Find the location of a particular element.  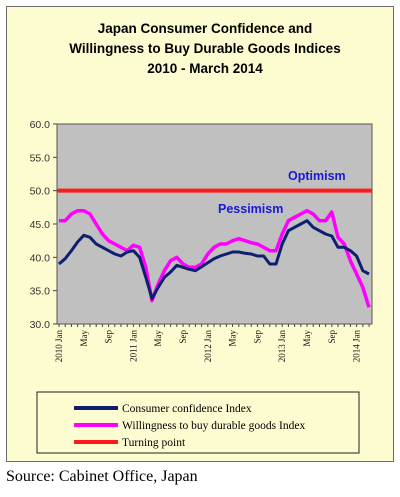

annotation-pessimism: Pessimism is located at coordinates (250, 209).